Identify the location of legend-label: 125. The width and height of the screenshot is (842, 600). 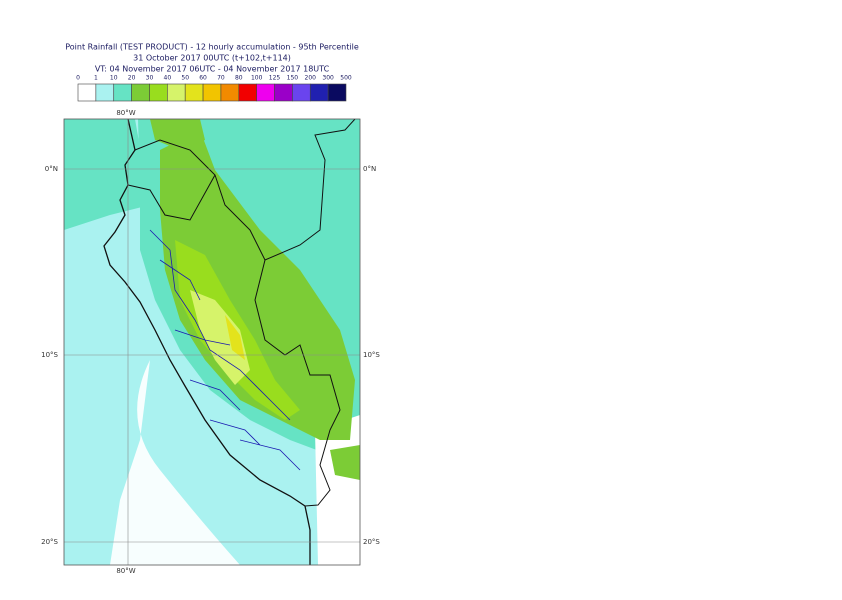
(275, 78).